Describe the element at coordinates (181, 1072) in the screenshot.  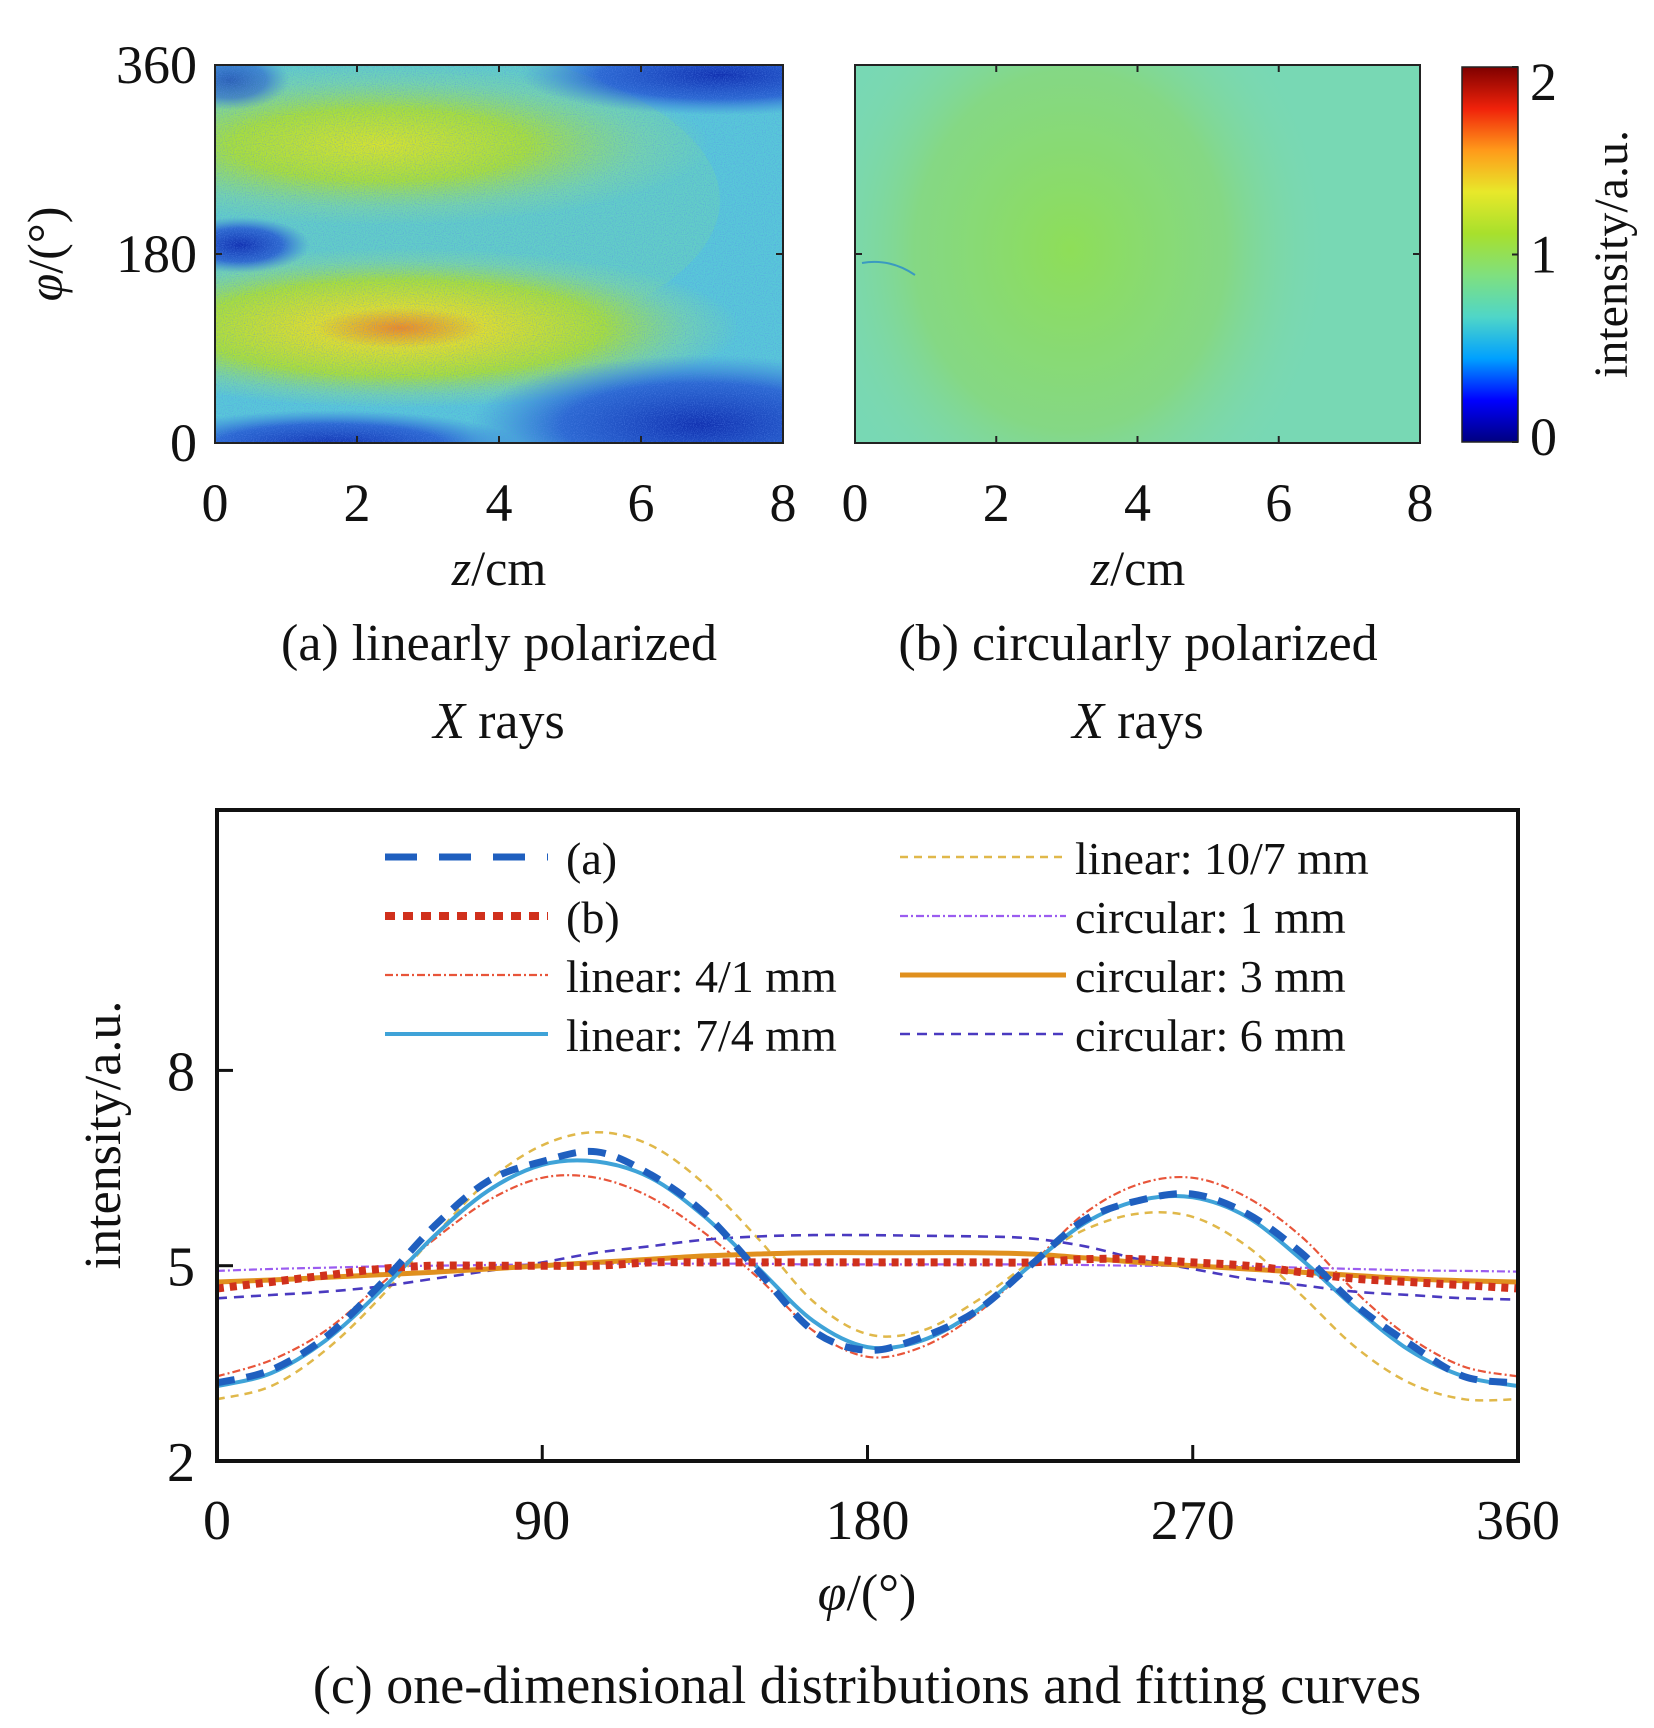
I see `plot-c-y-tick-label: 8` at that location.